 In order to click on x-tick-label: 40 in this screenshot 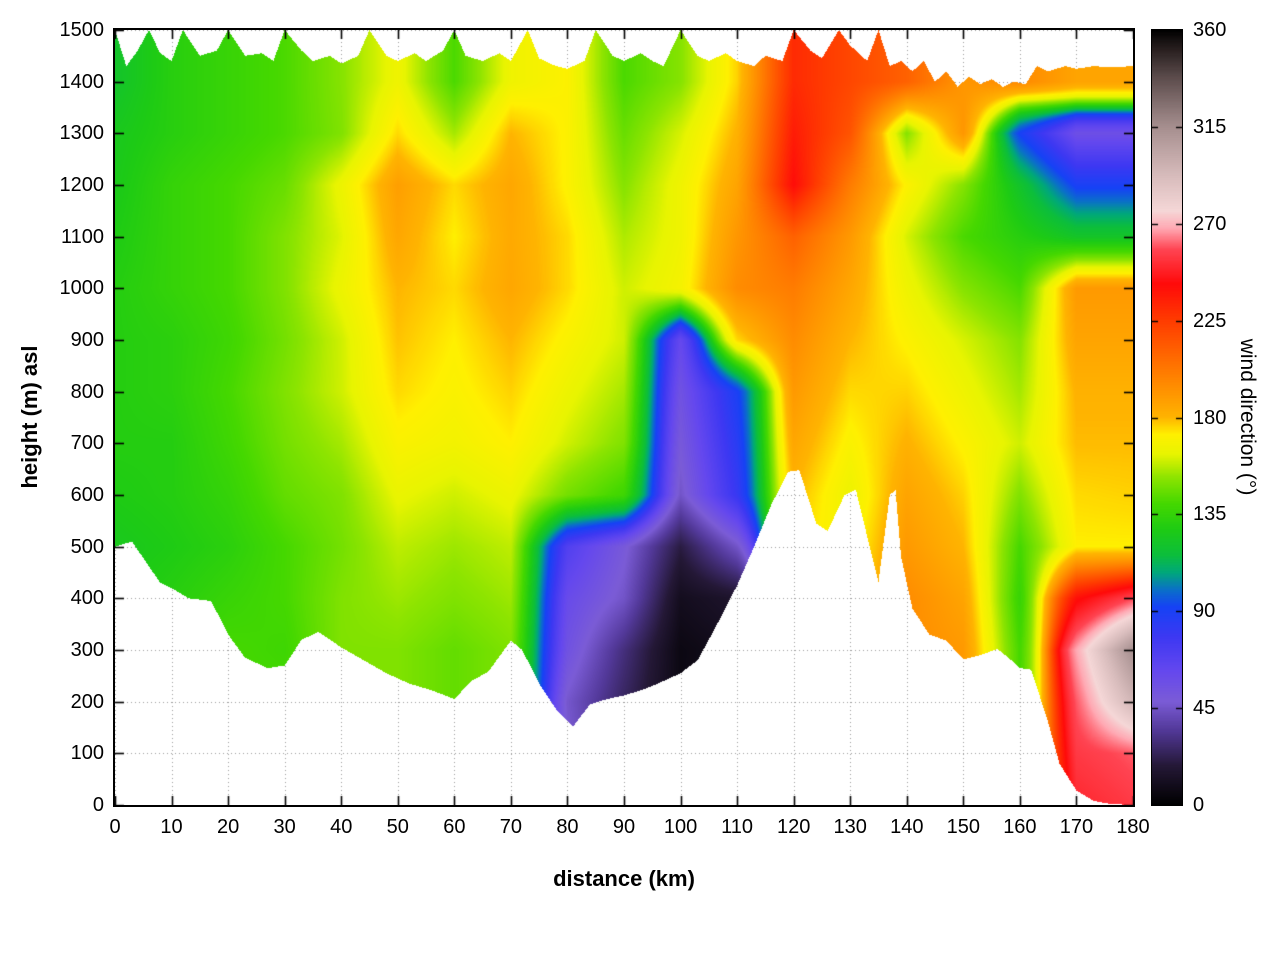, I will do `click(341, 827)`.